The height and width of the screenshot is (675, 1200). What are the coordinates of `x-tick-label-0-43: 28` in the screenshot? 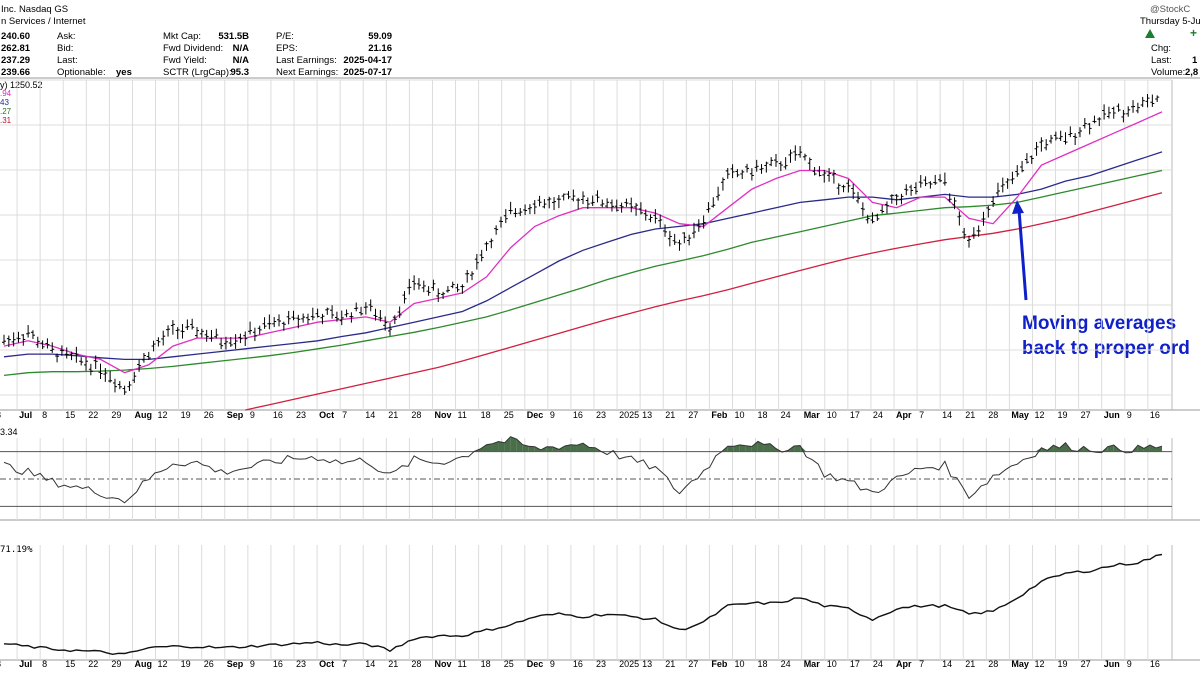 It's located at (993, 415).